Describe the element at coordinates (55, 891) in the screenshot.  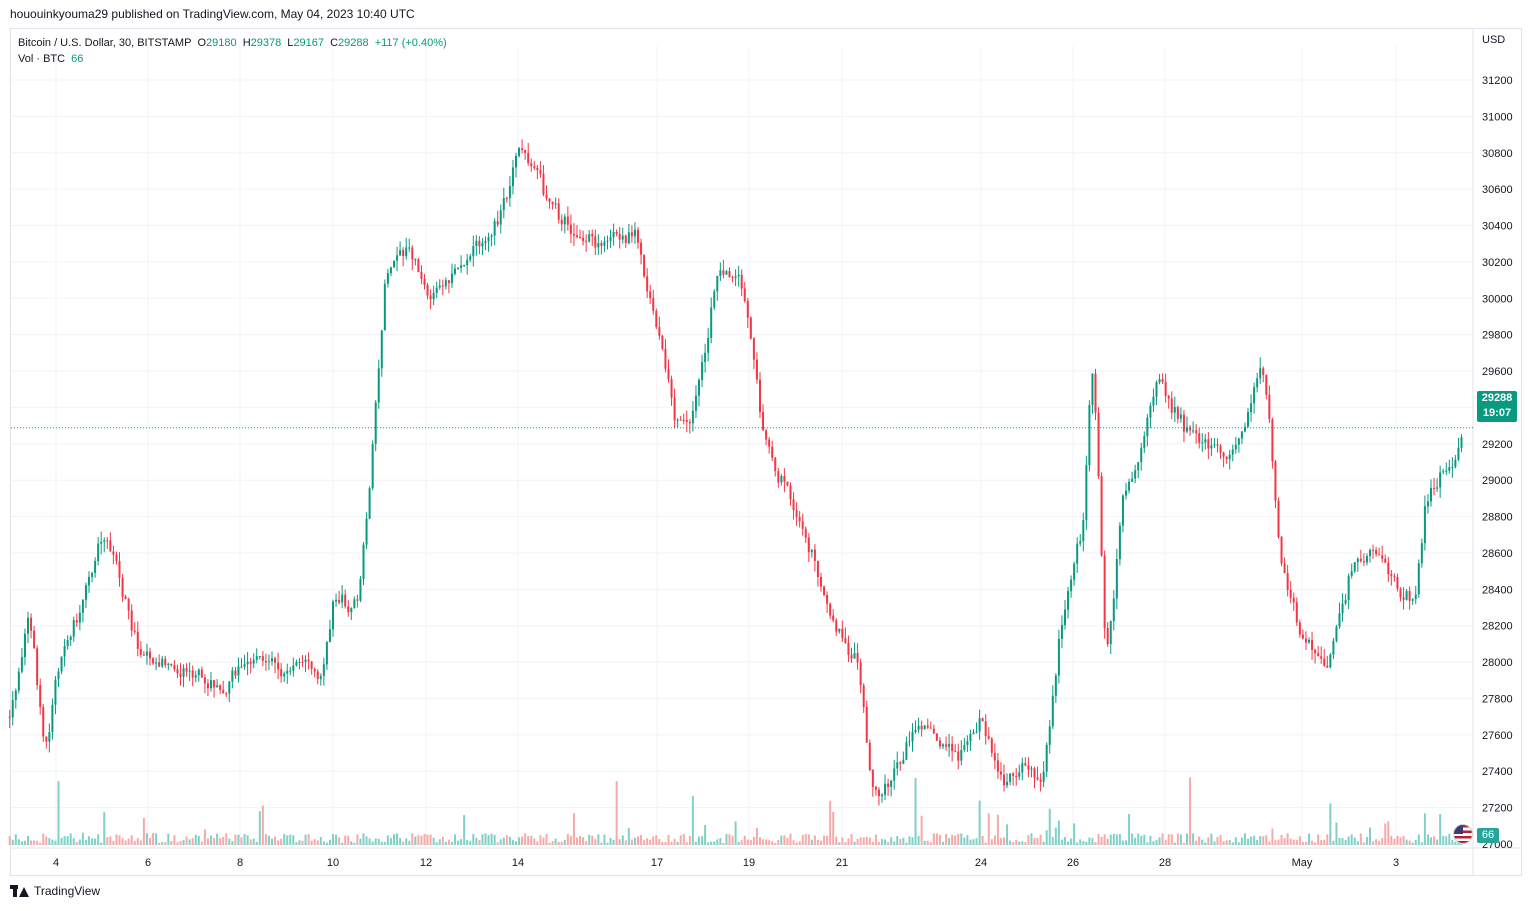
I see `footer-brand: TradingView` at that location.